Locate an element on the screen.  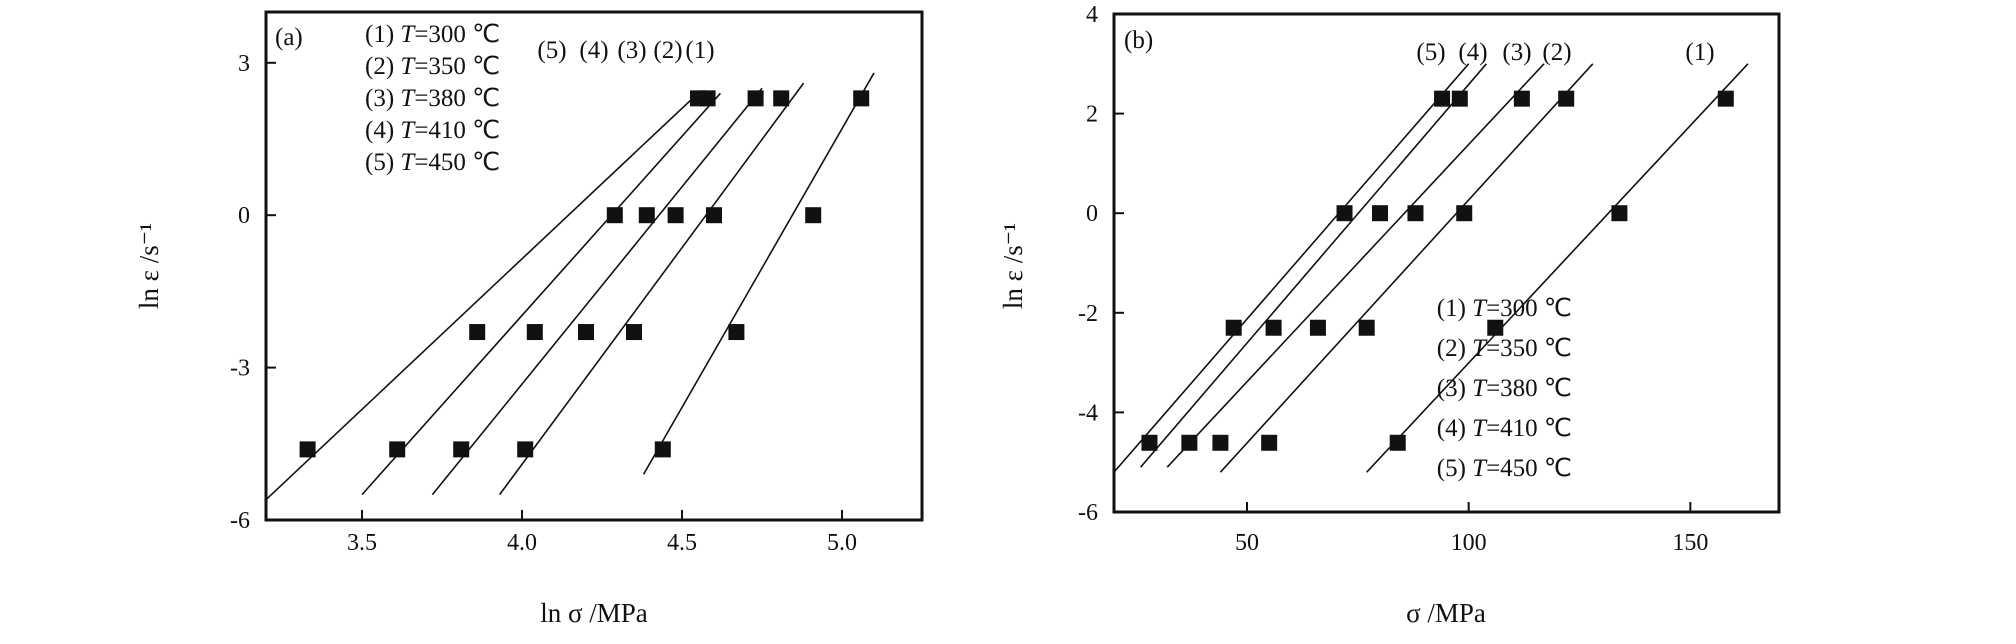
chart-a-x-axis-label: ln σ /MPa is located at coordinates (594, 613).